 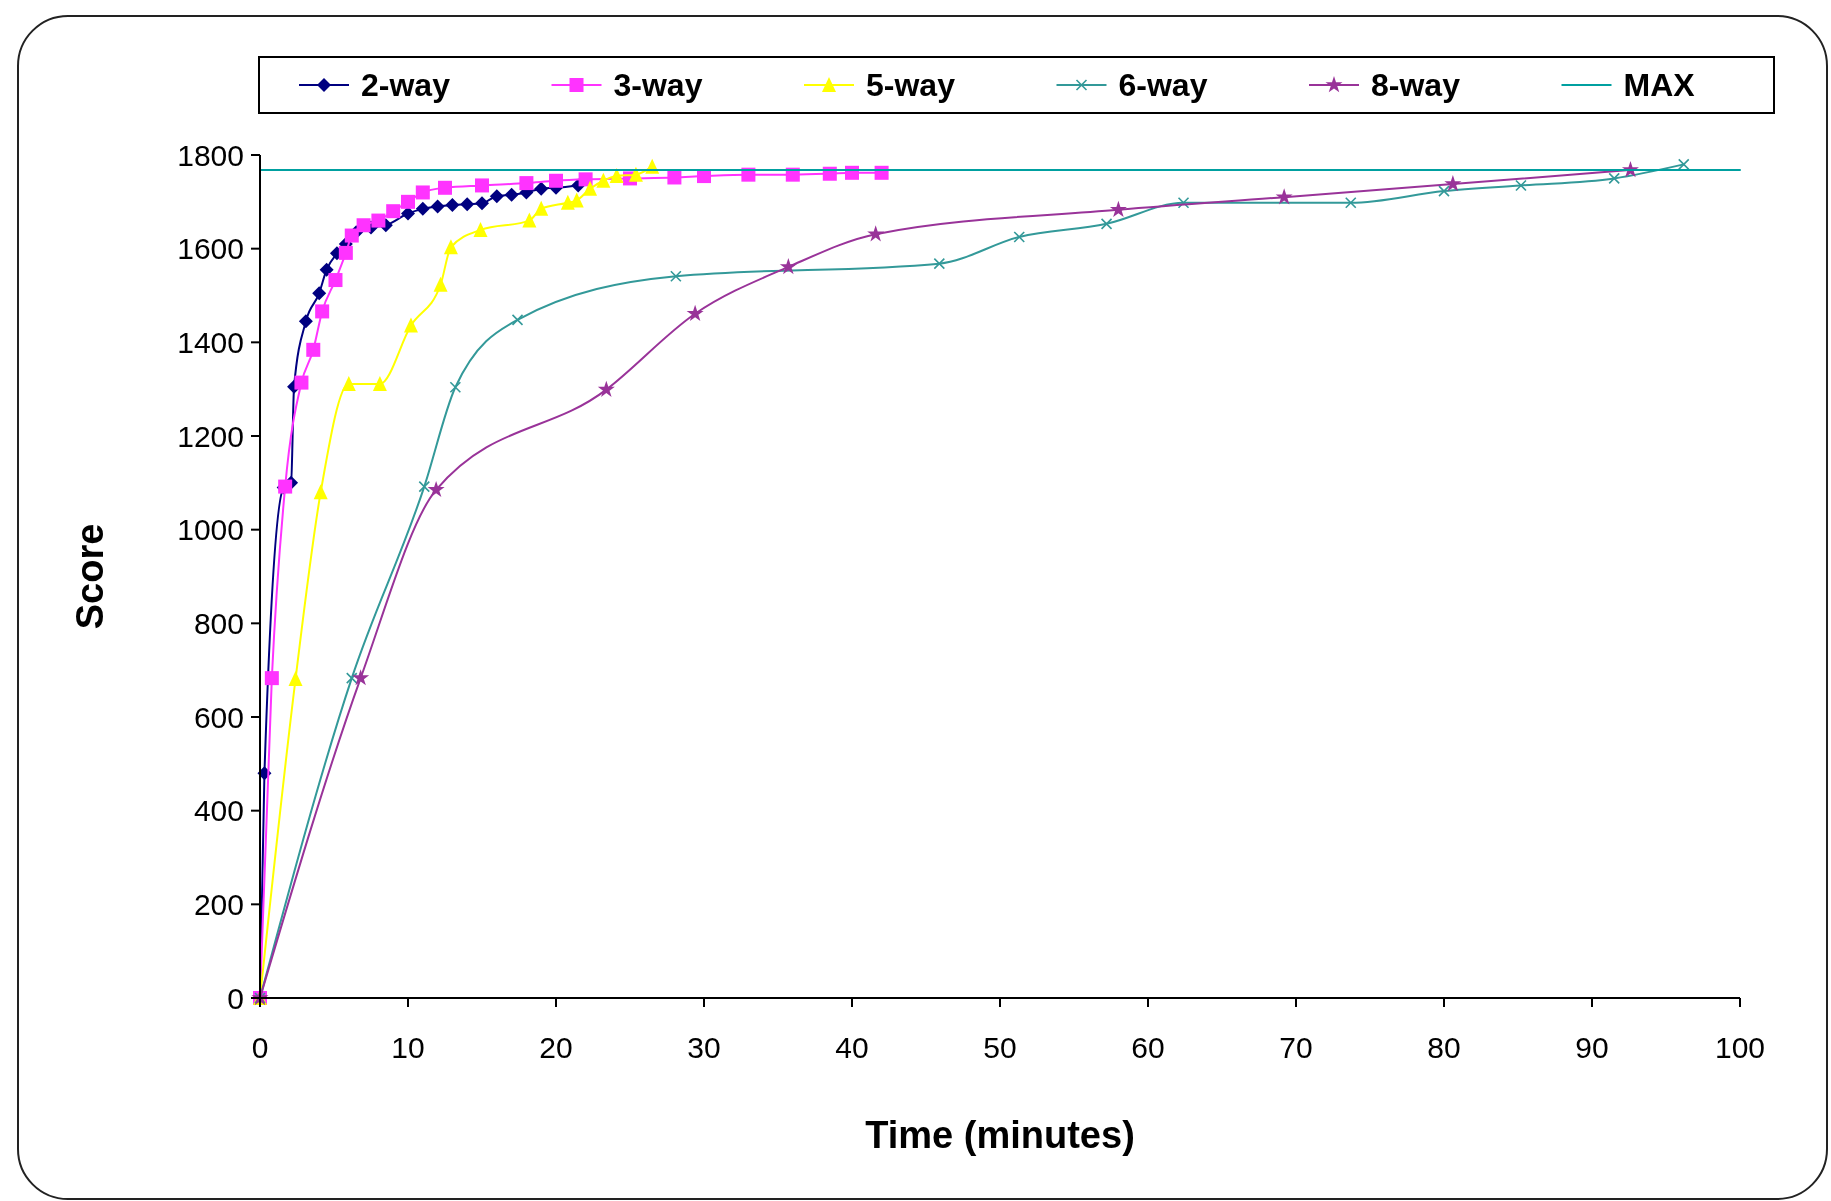 What do you see at coordinates (218, 811) in the screenshot?
I see `y-tick-label: 400` at bounding box center [218, 811].